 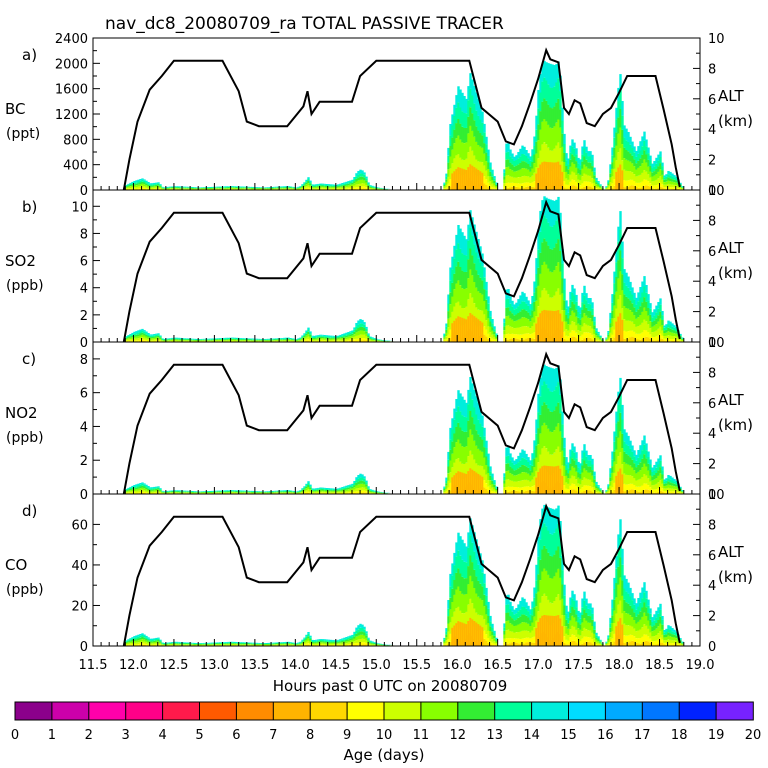 What do you see at coordinates (25, 286) in the screenshot?
I see `unit-label: (ppb)` at bounding box center [25, 286].